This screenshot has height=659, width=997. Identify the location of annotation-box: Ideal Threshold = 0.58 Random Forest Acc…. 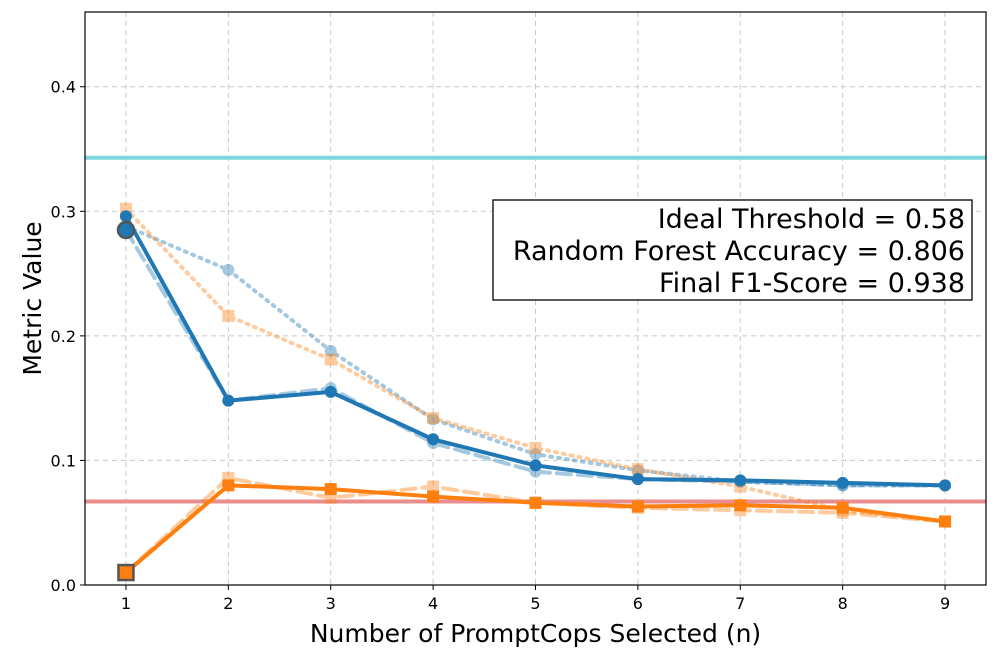
(732, 250).